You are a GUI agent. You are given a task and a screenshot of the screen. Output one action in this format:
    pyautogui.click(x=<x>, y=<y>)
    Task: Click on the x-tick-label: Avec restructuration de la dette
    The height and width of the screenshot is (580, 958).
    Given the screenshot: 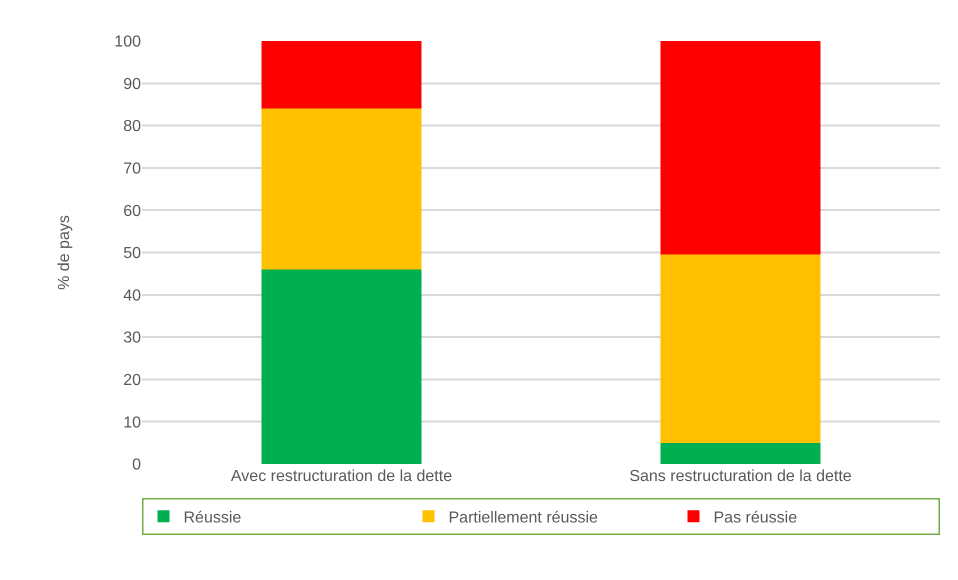 What is the action you would take?
    pyautogui.click(x=341, y=476)
    